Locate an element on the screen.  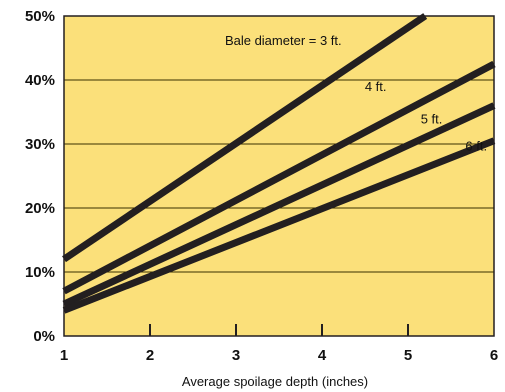
x-tick-label: 5 is located at coordinates (408, 355).